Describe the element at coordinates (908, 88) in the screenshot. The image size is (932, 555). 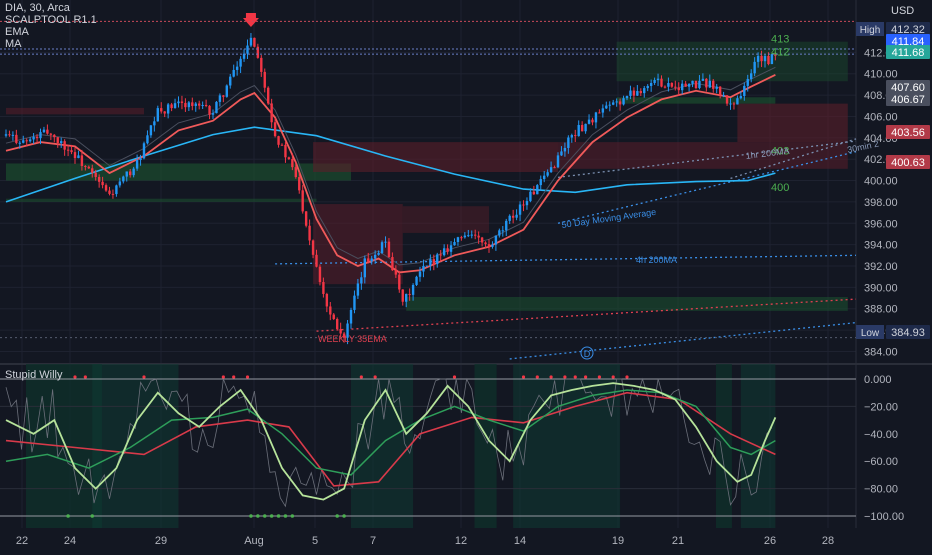
I see `price-tag-value: 407.60` at that location.